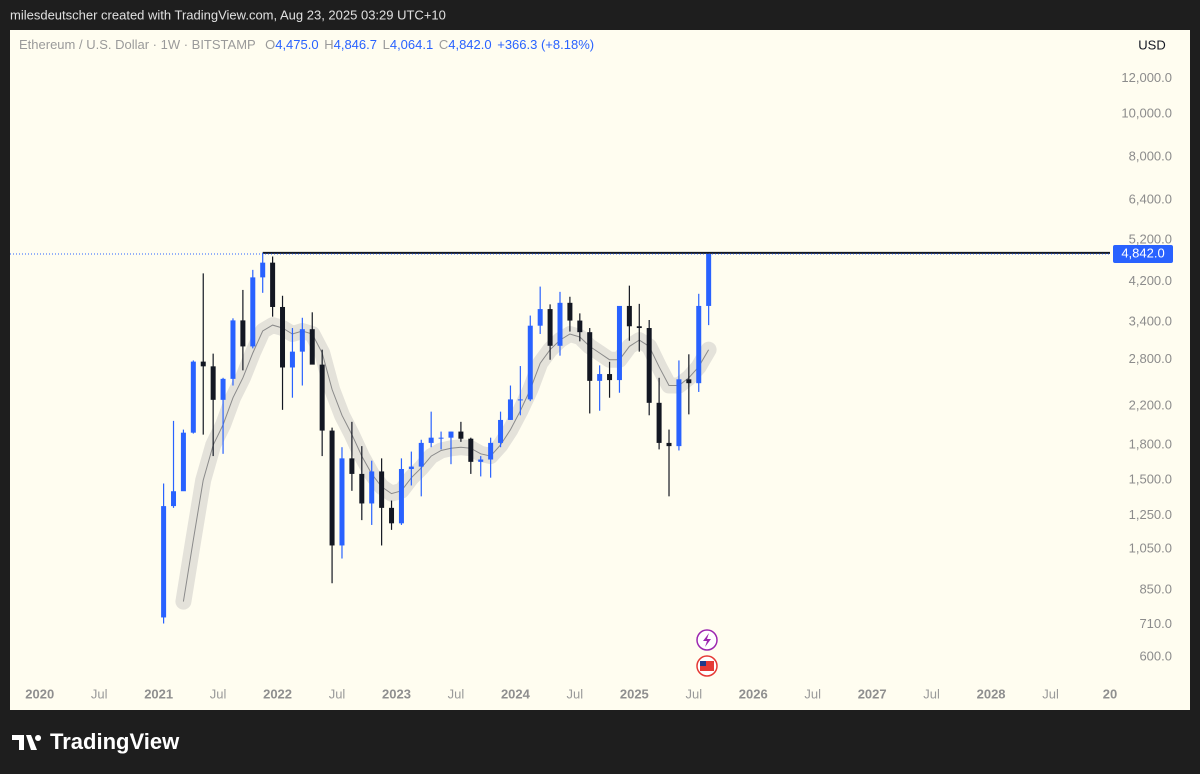 Image resolution: width=1200 pixels, height=774 pixels. I want to click on y-tick-label: 600.0, so click(1155, 656).